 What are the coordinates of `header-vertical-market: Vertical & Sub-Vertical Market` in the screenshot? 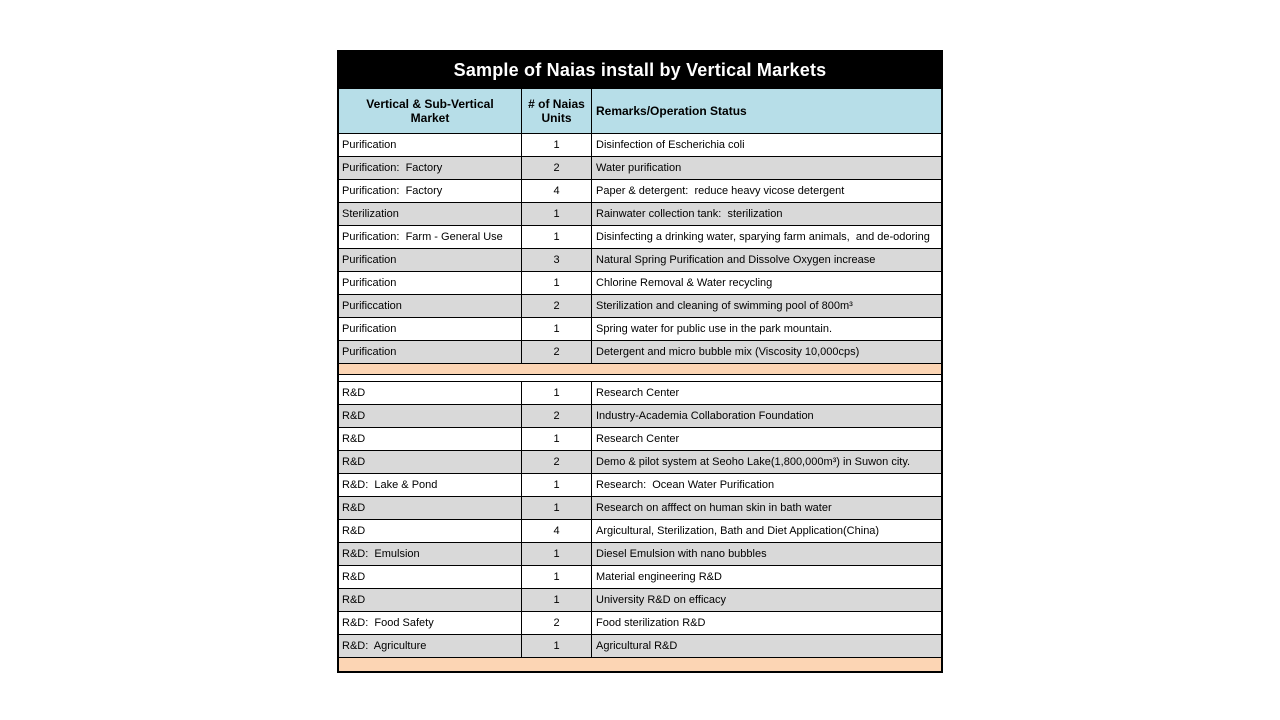 It's located at (430, 111).